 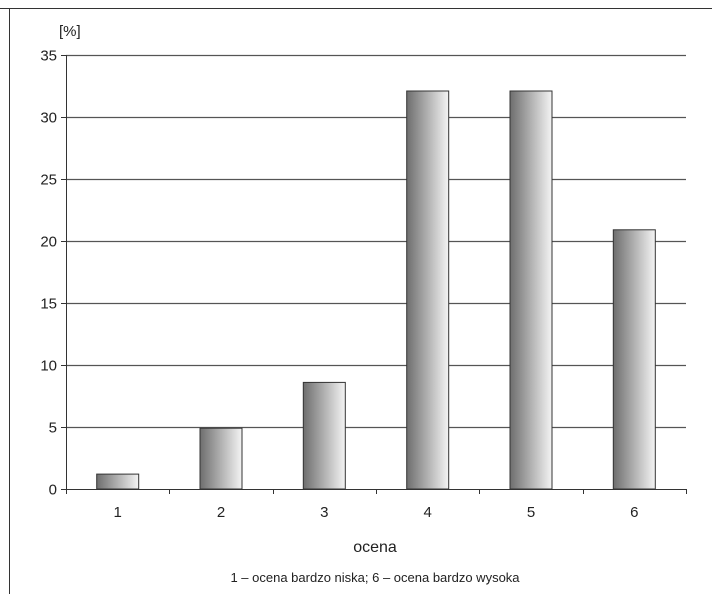 I want to click on y-tick-label: 30, so click(x=48, y=118).